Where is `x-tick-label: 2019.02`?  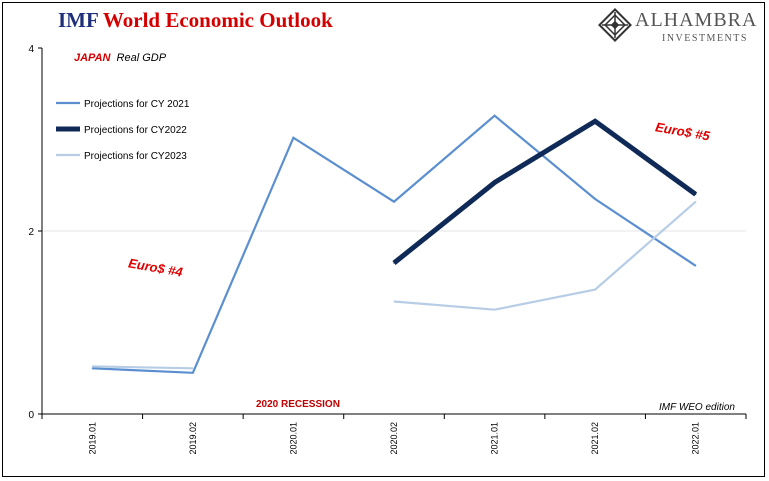 x-tick-label: 2019.02 is located at coordinates (193, 438).